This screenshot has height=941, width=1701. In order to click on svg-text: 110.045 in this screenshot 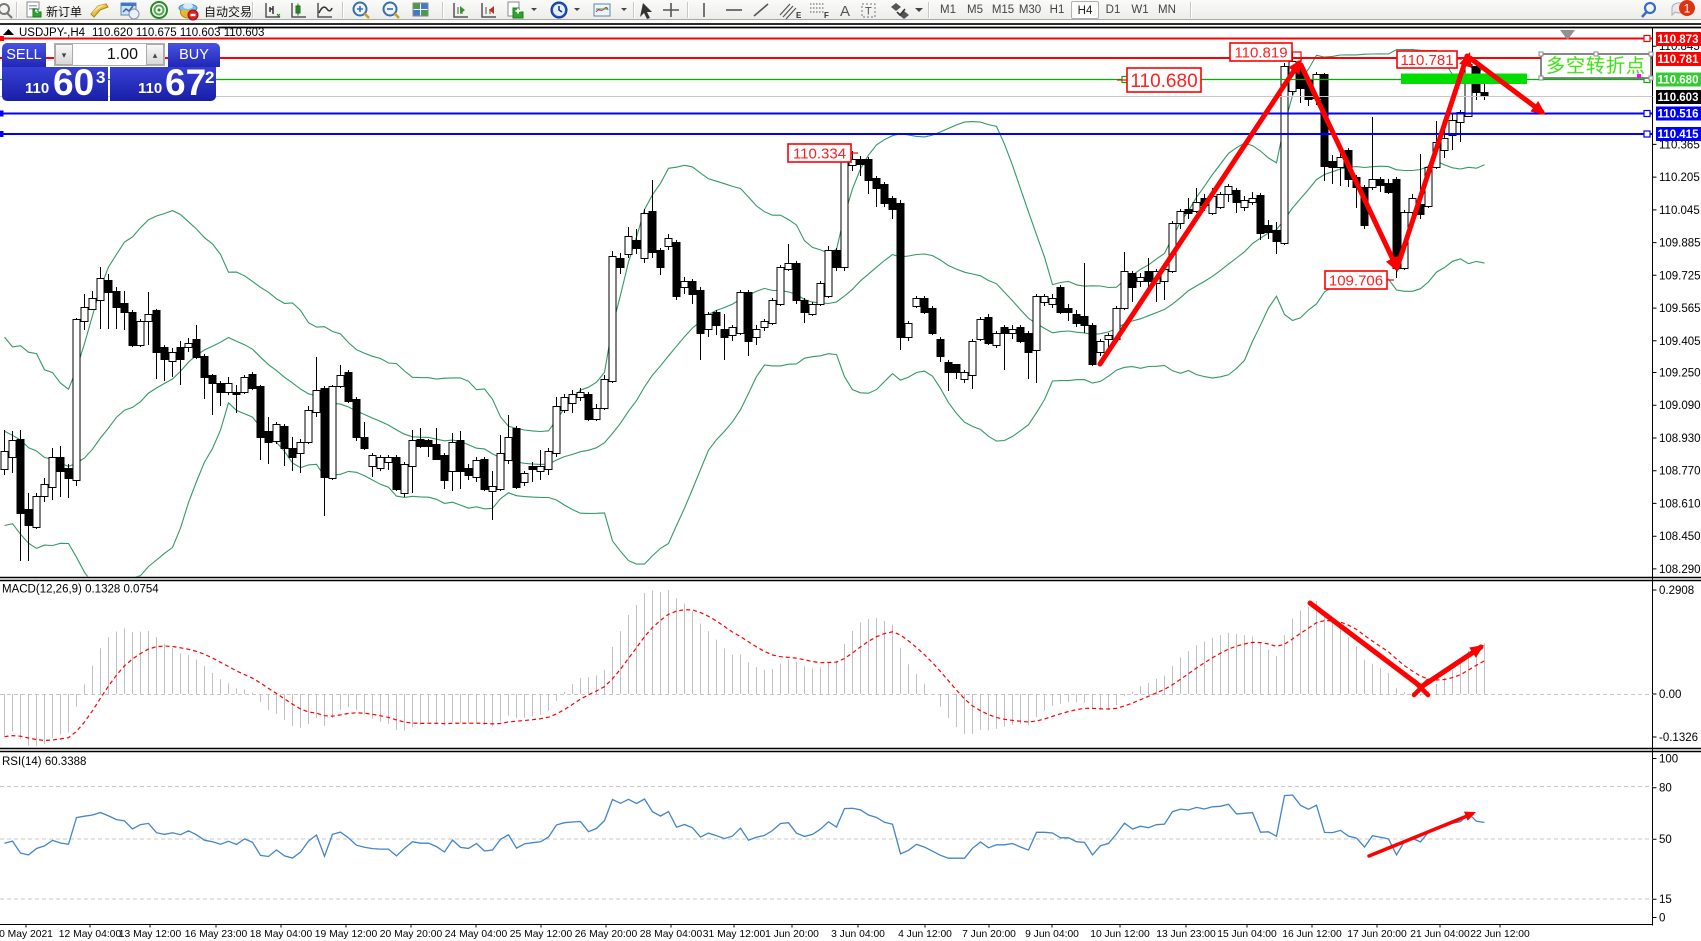, I will do `click(1679, 211)`.